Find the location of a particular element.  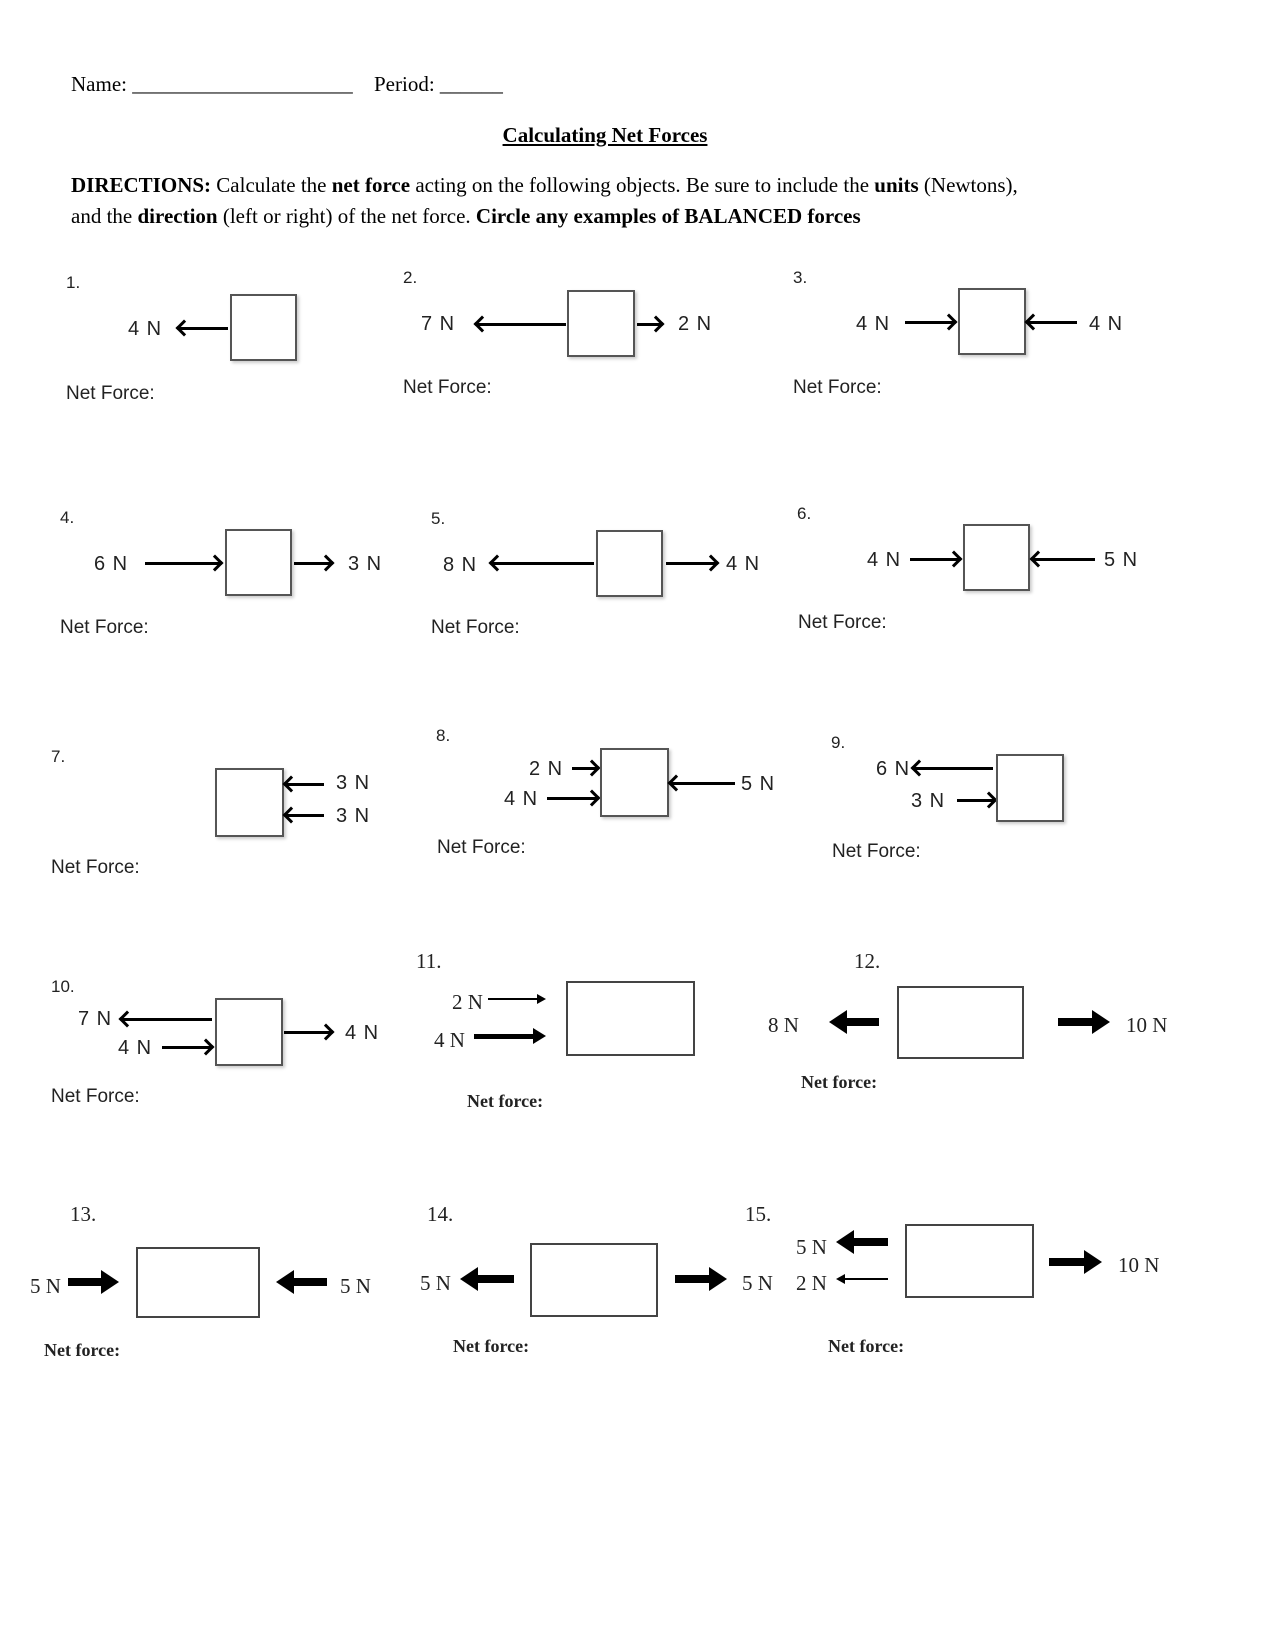

directions-text: Calculate the is located at coordinates (271, 185).